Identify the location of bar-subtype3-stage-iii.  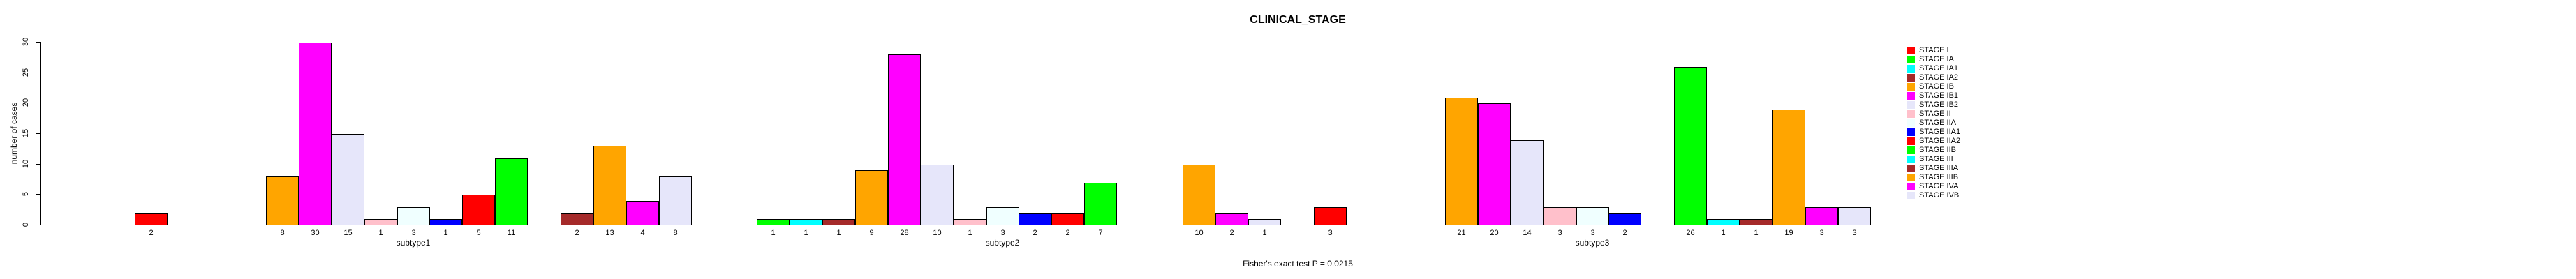
(1723, 222).